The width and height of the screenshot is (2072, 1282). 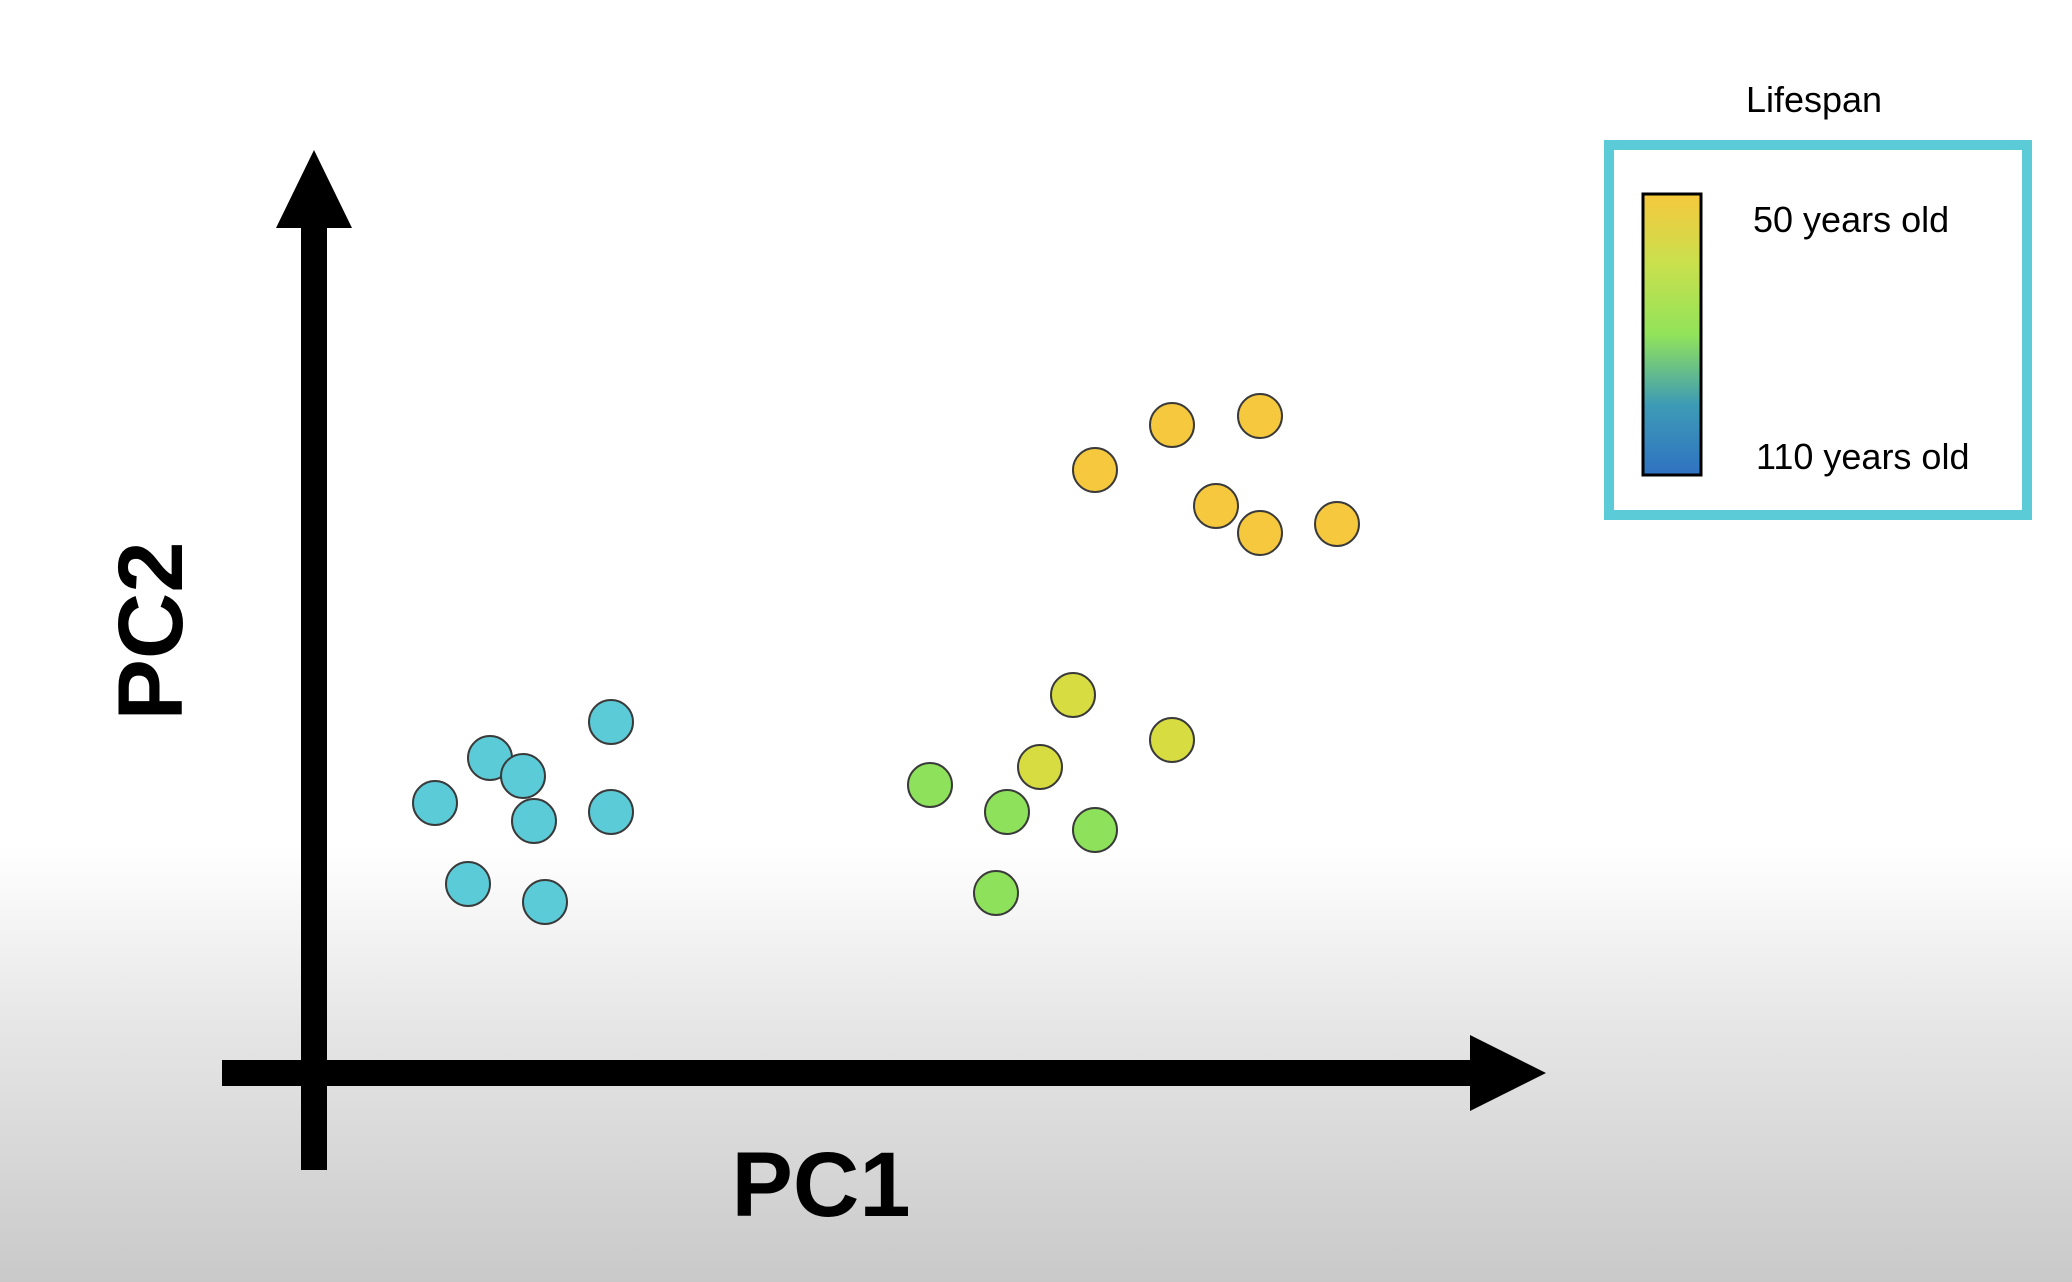 I want to click on x-axis-label: PC1, so click(x=821, y=1185).